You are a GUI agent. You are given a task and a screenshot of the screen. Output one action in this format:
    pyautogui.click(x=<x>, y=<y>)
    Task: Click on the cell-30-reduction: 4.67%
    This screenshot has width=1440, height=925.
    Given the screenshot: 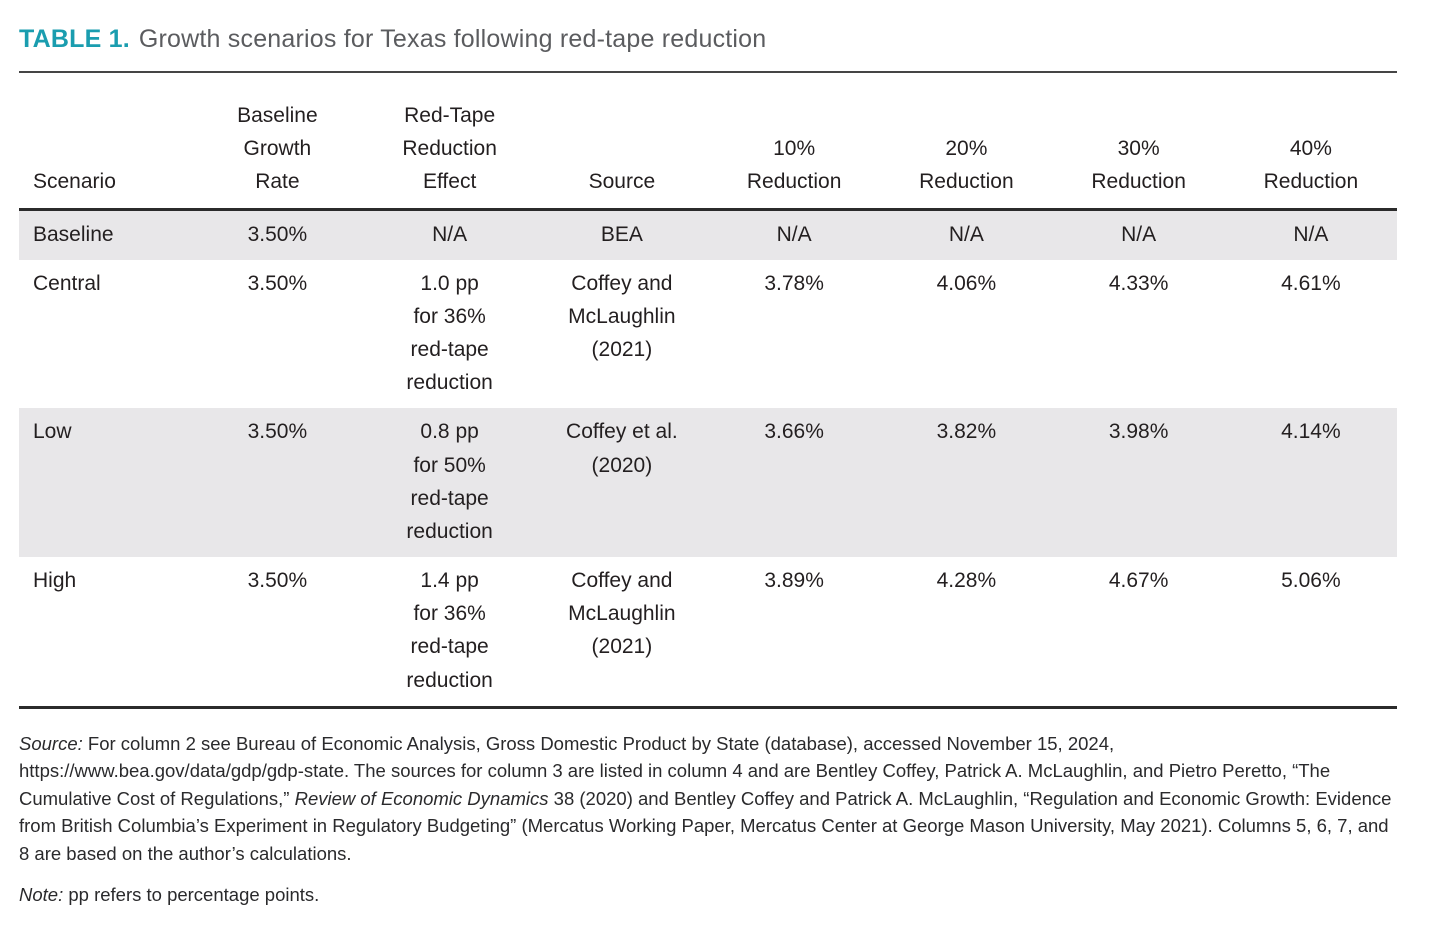 What is the action you would take?
    pyautogui.click(x=1138, y=633)
    